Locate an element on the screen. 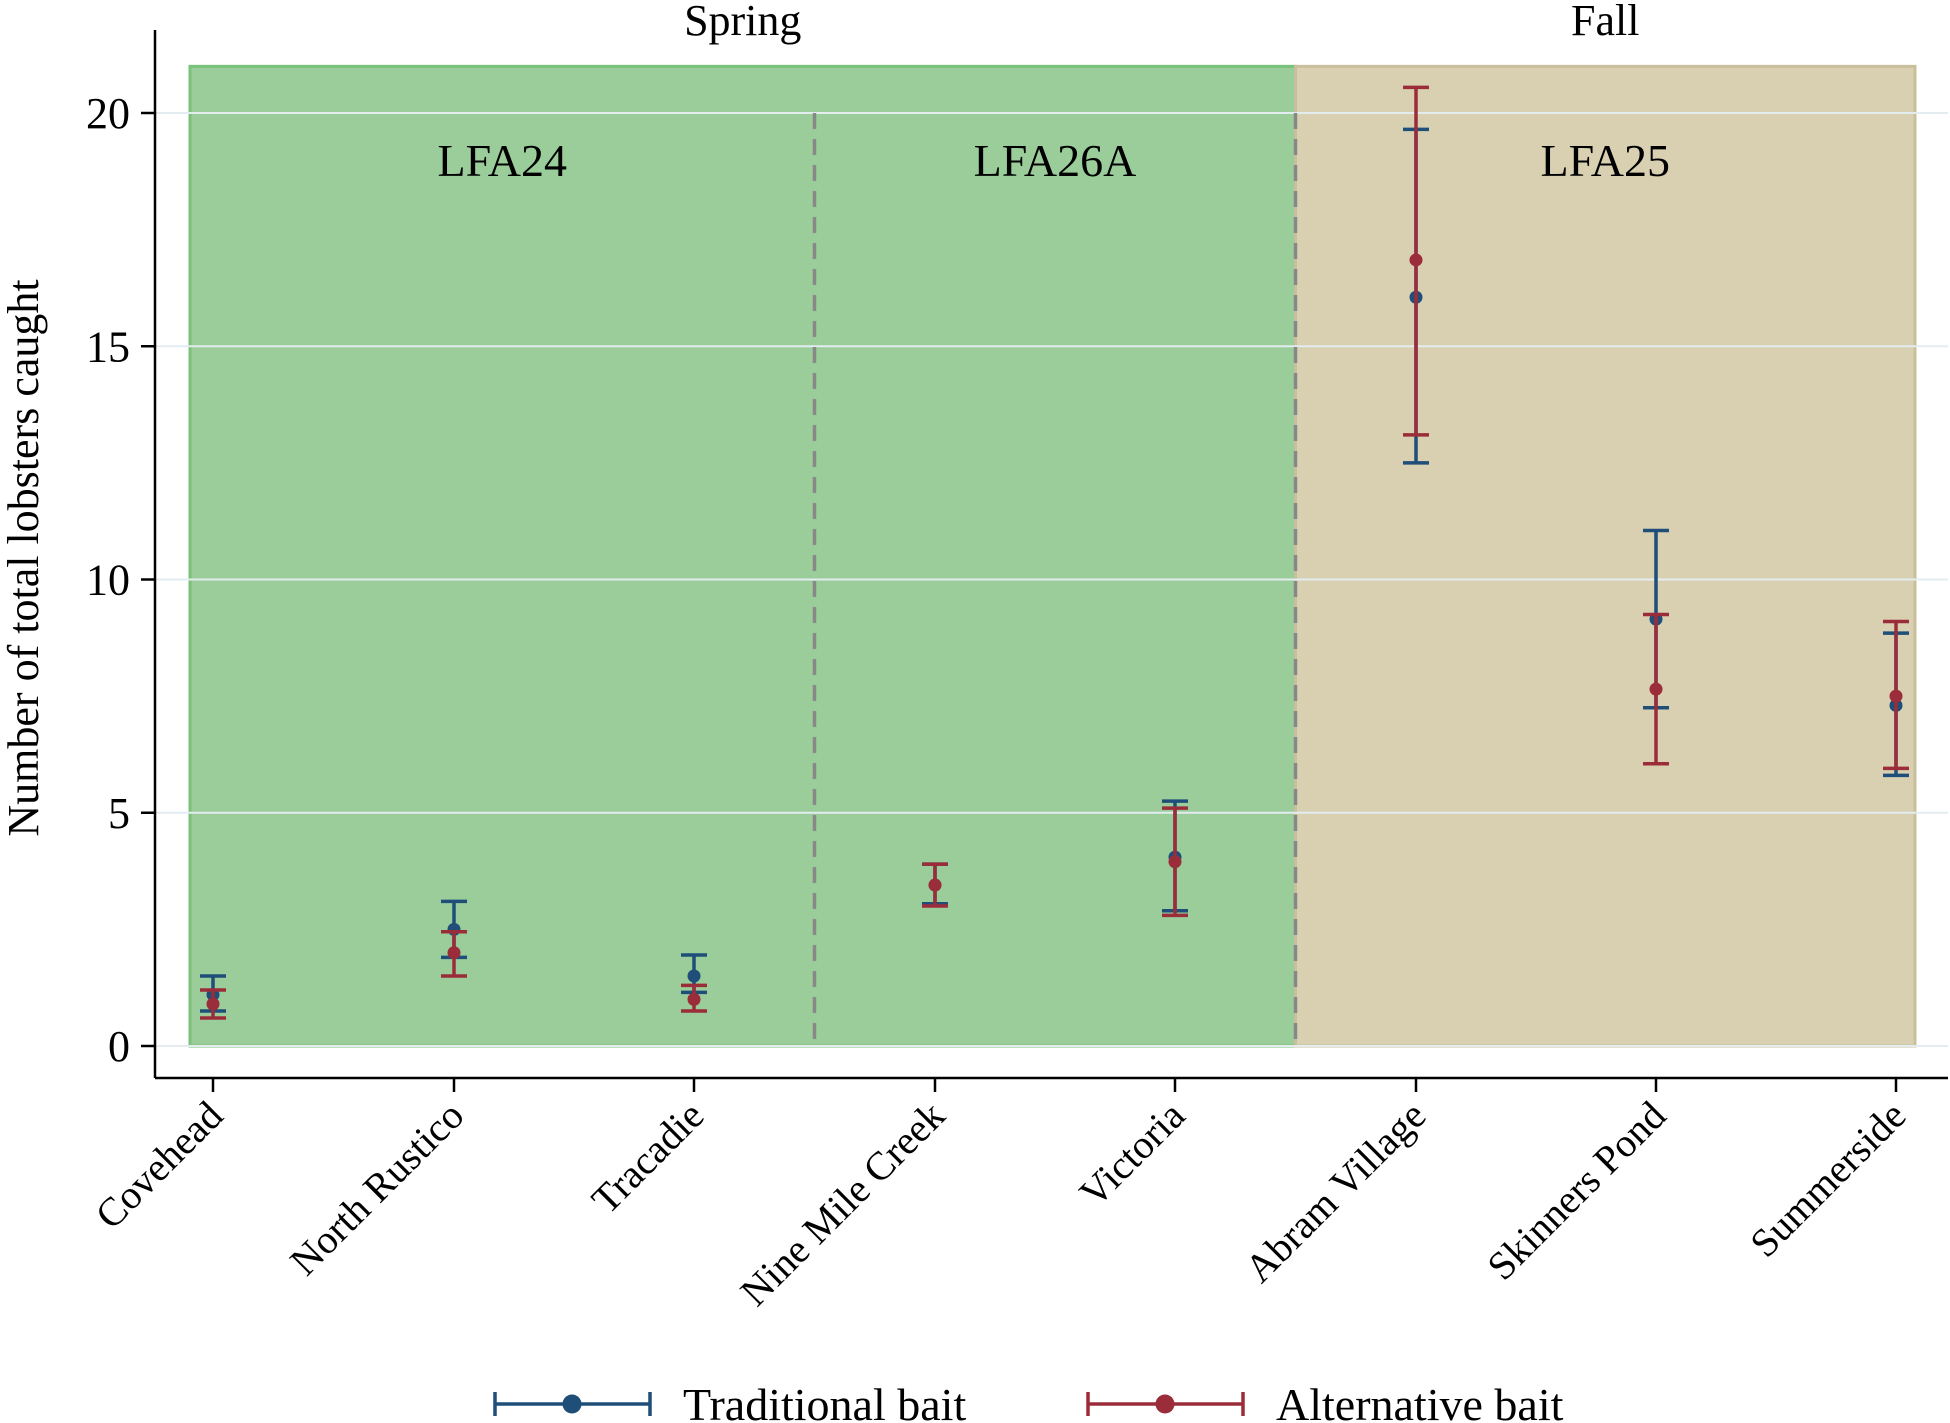 The height and width of the screenshot is (1423, 1950). area-label-lfa26a: LFA26A is located at coordinates (1055, 160).